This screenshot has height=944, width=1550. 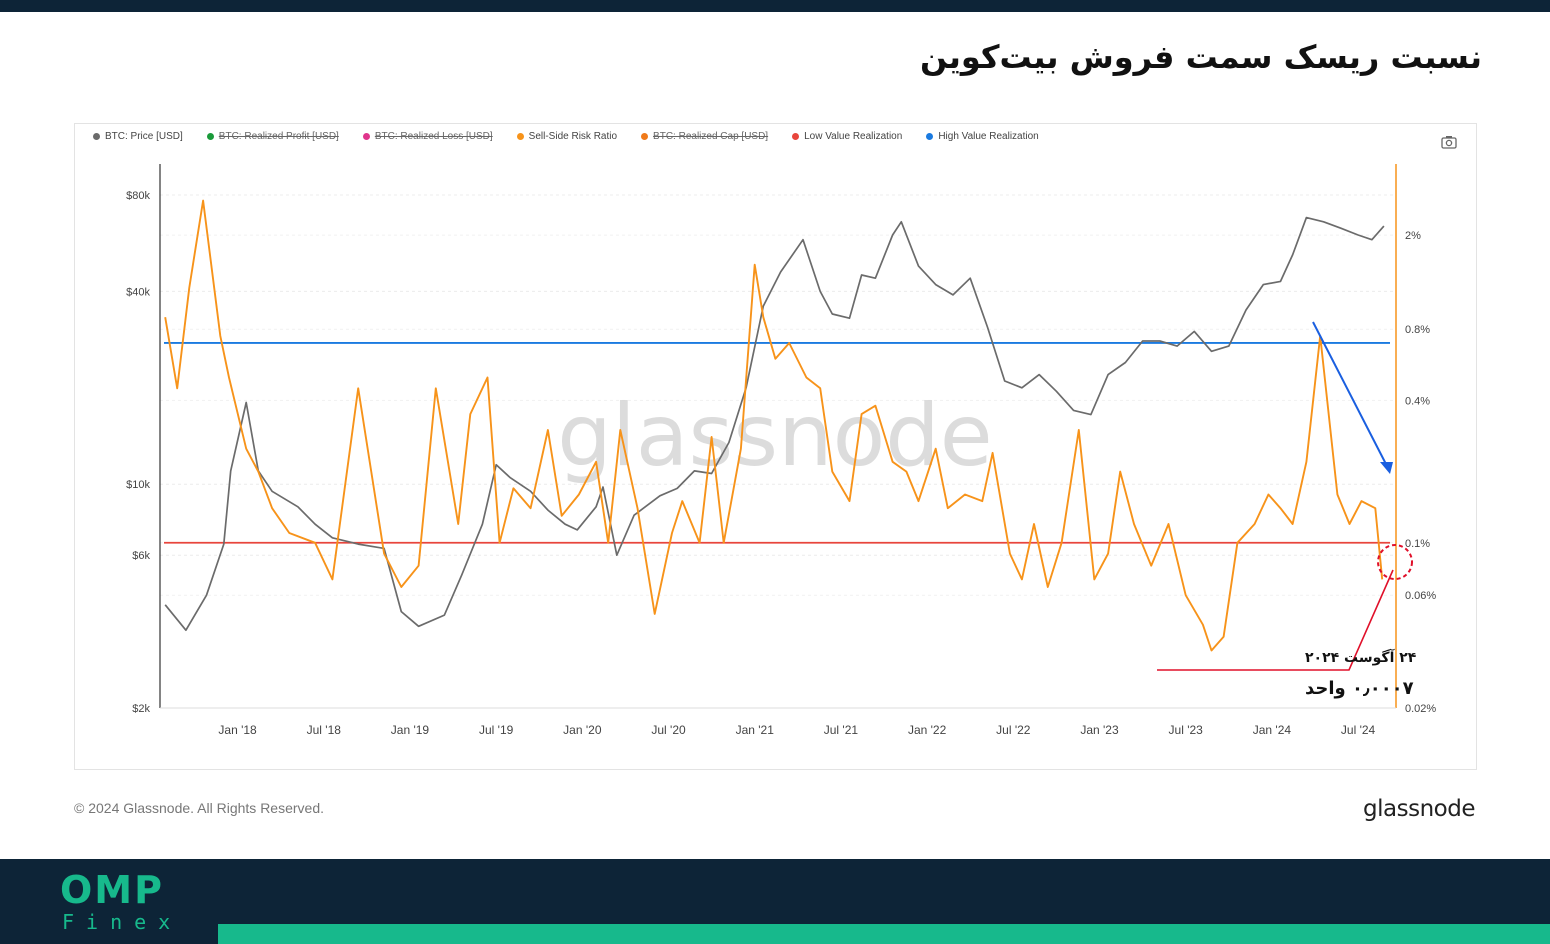 What do you see at coordinates (144, 136) in the screenshot?
I see `legend-label: BTC: Price [USD]` at bounding box center [144, 136].